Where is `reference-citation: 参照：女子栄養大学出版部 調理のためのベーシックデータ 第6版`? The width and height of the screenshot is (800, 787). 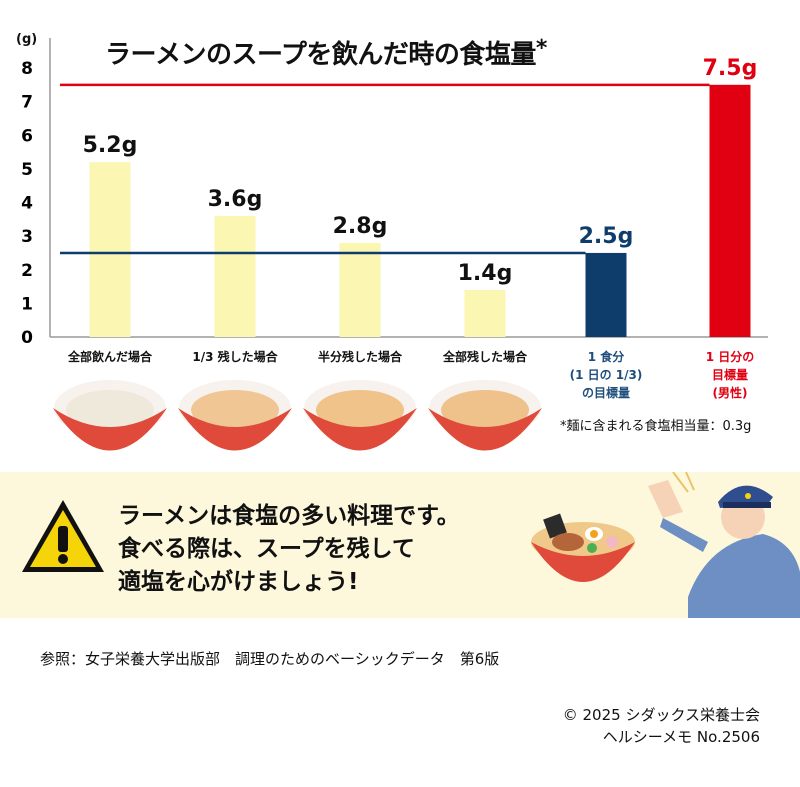
reference-citation: 参照：女子栄養大学出版部 調理のためのベーシックデータ 第6版 is located at coordinates (270, 659).